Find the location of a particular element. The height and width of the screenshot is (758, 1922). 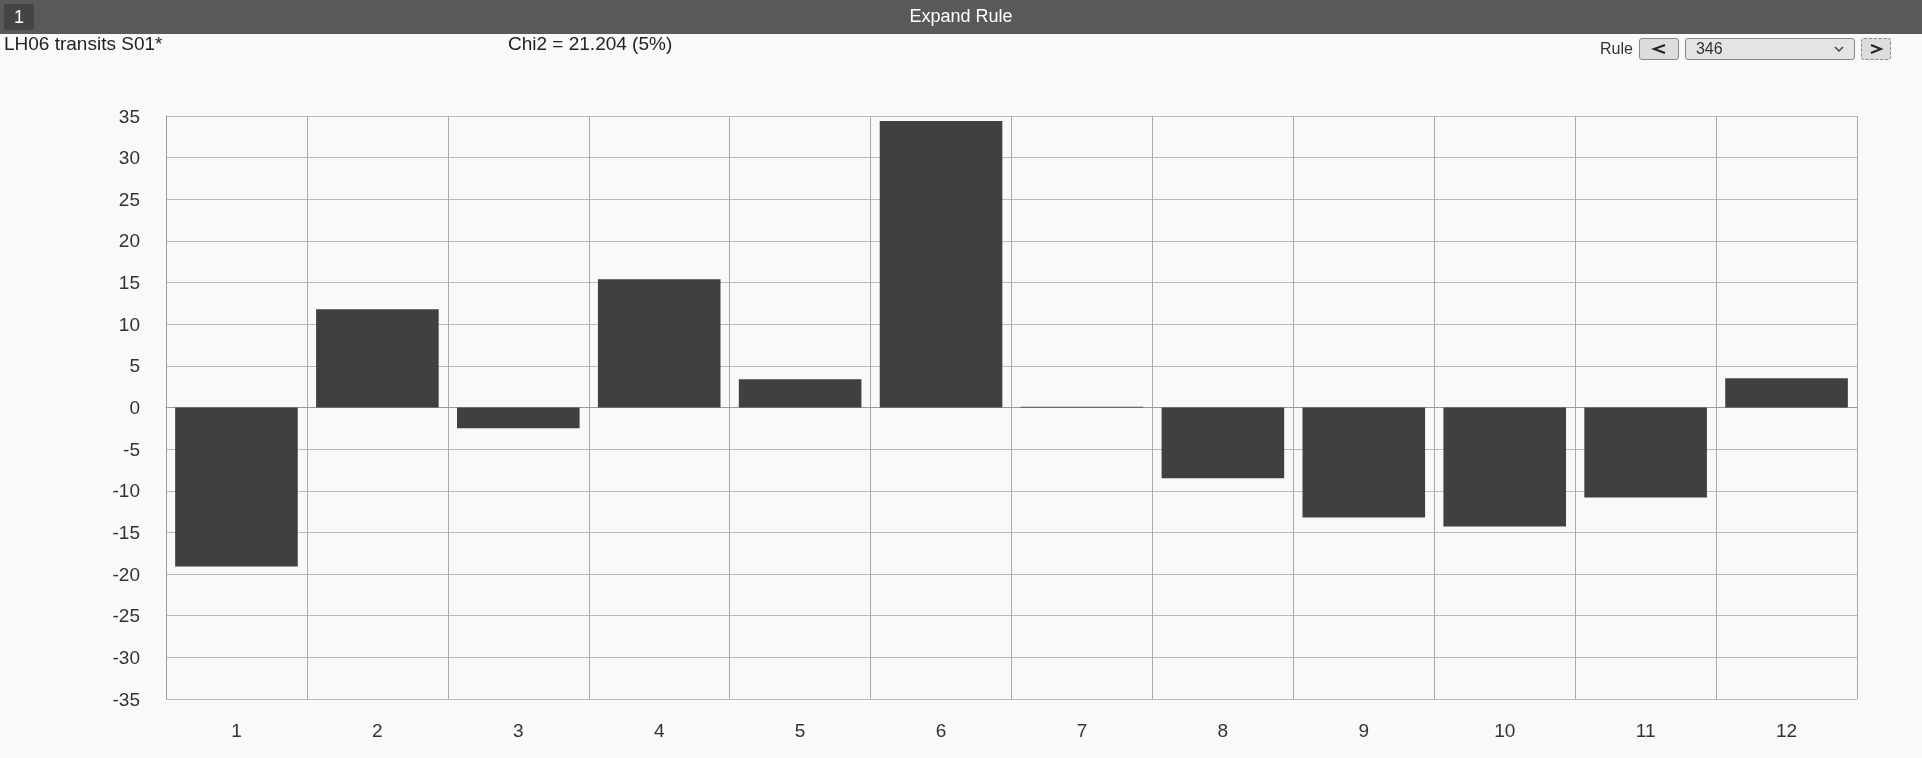

y-tick-label: -5 is located at coordinates (131, 449).